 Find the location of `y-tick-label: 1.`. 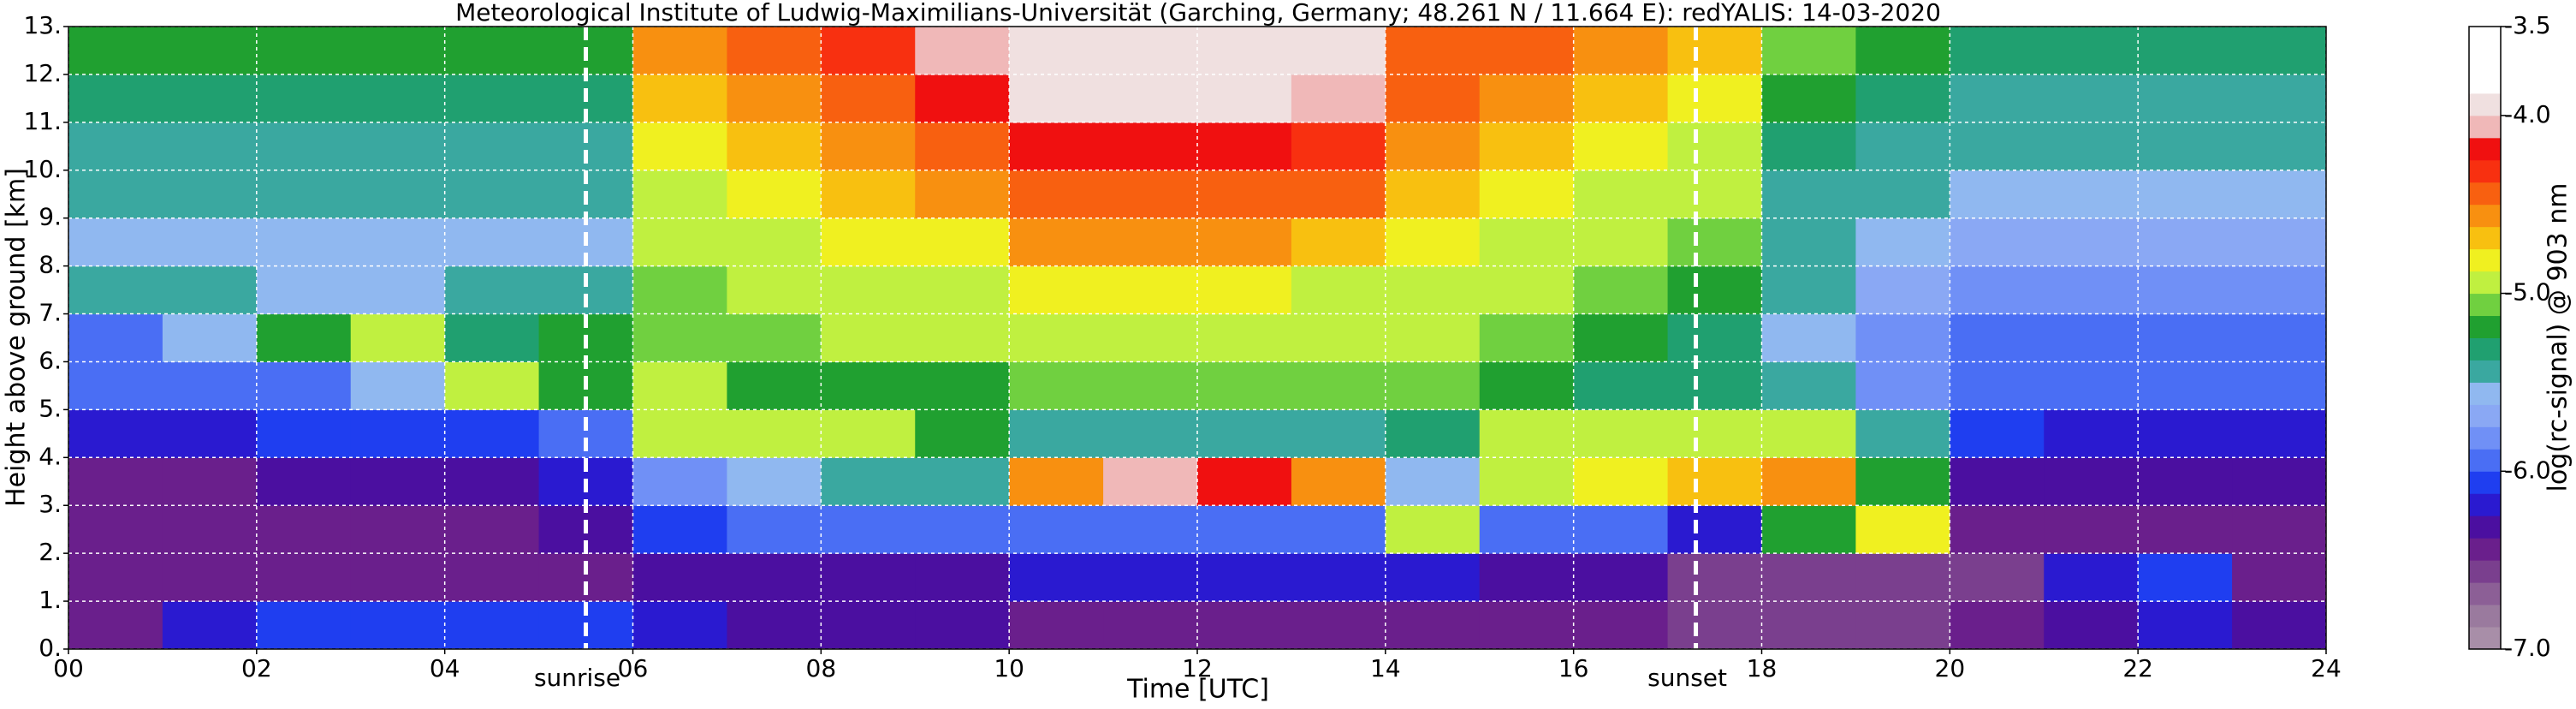

y-tick-label: 1. is located at coordinates (50, 600).